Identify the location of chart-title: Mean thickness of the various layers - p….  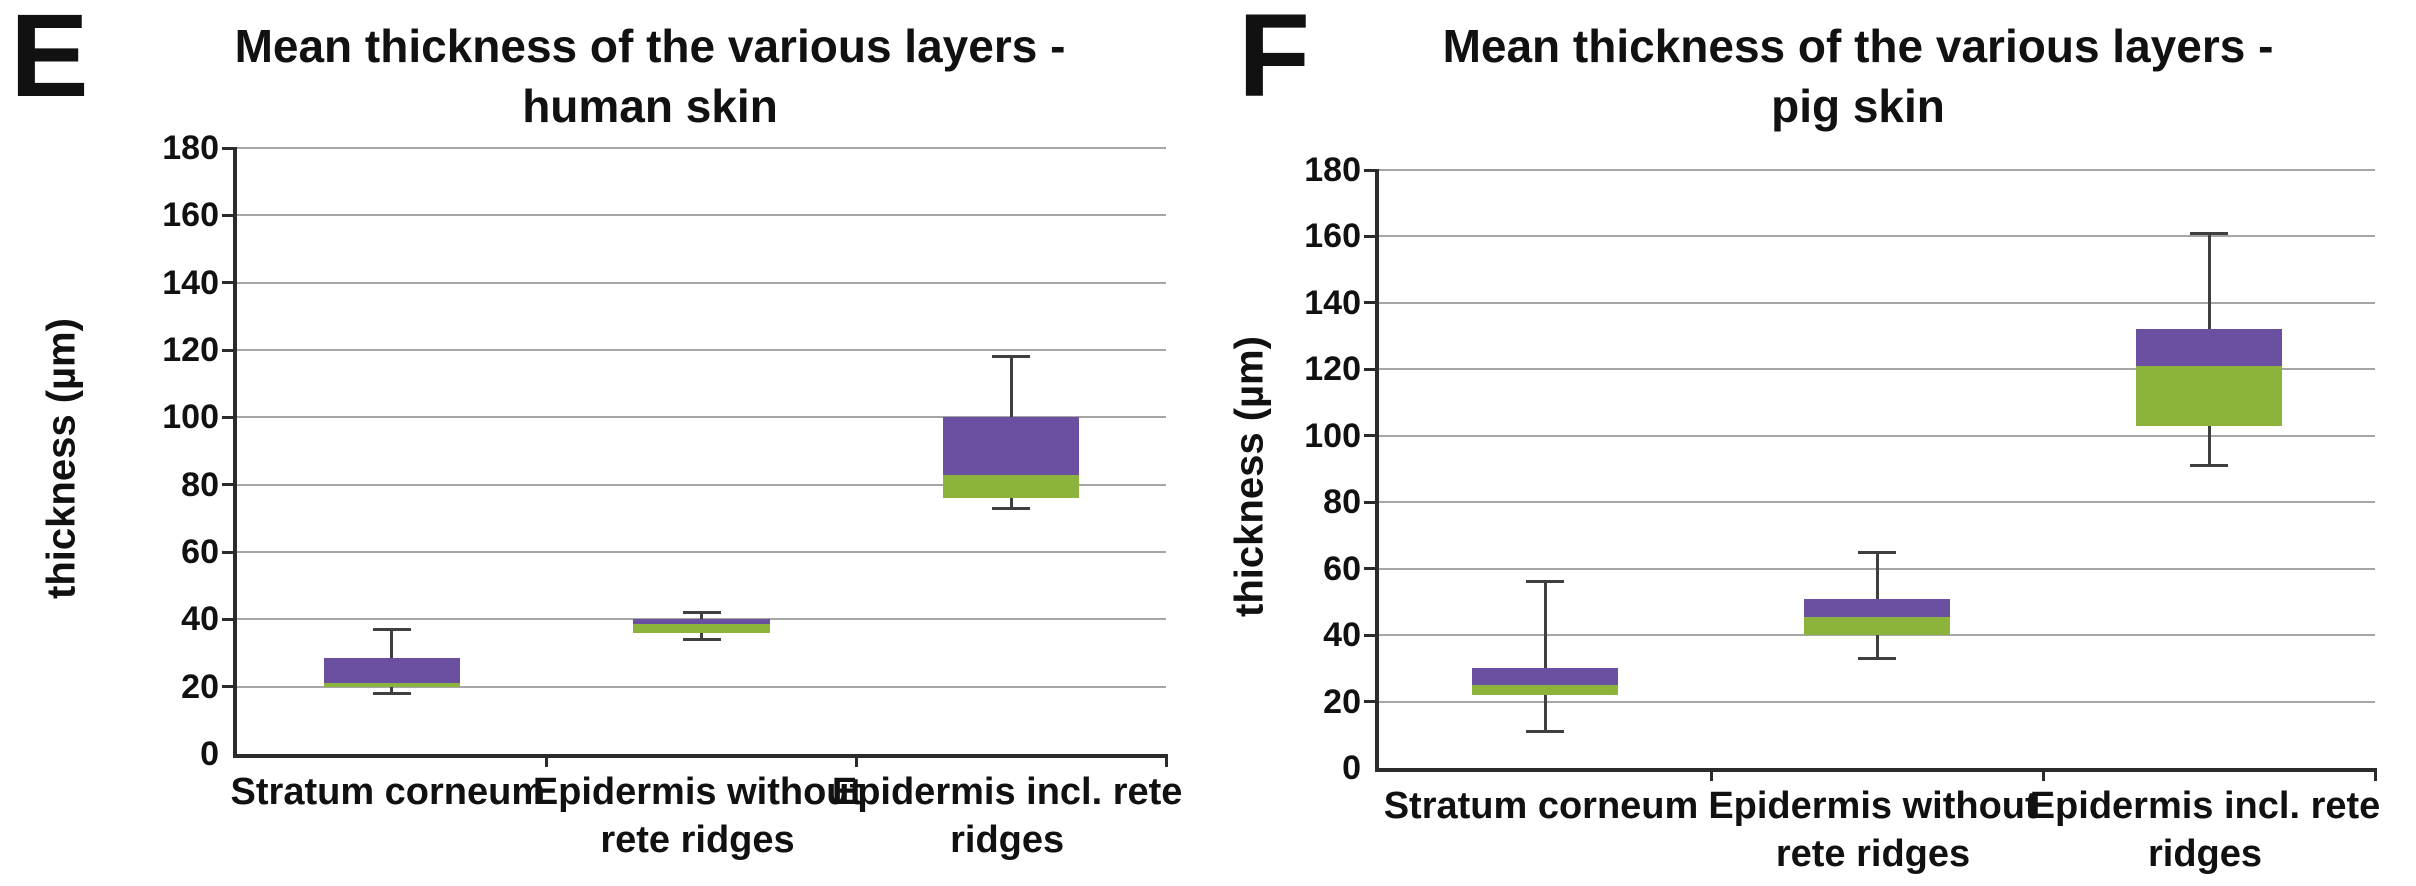
(1858, 76).